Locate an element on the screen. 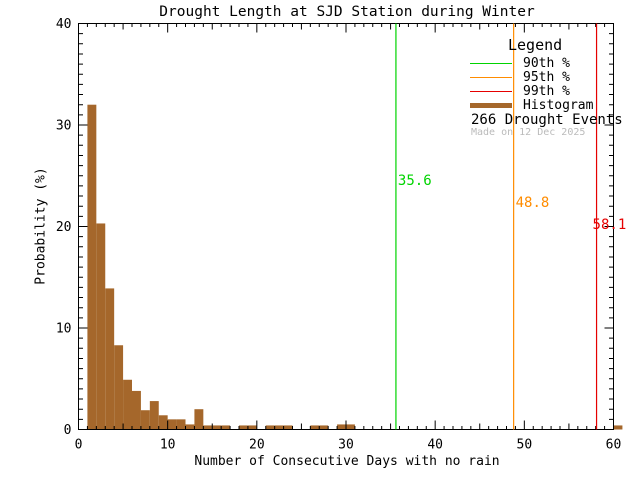  y-tick-label: 20 is located at coordinates (64, 227).